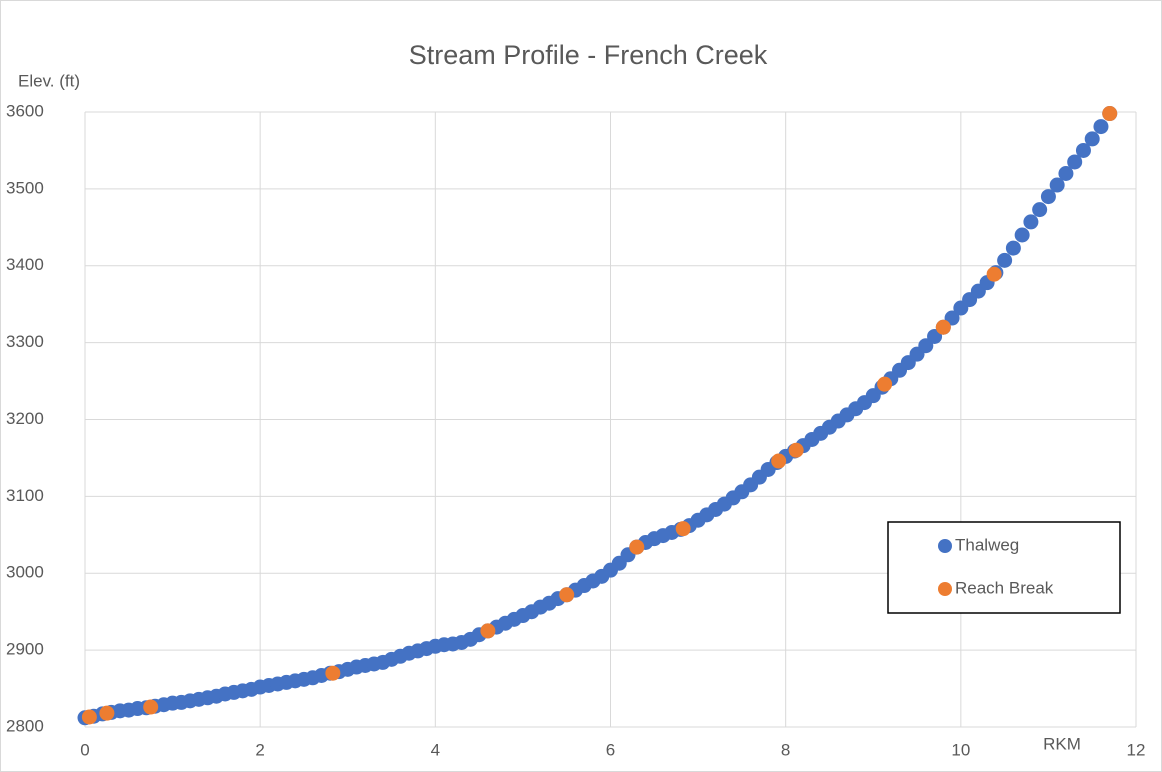  What do you see at coordinates (987, 544) in the screenshot?
I see `legend-label: Thalweg` at bounding box center [987, 544].